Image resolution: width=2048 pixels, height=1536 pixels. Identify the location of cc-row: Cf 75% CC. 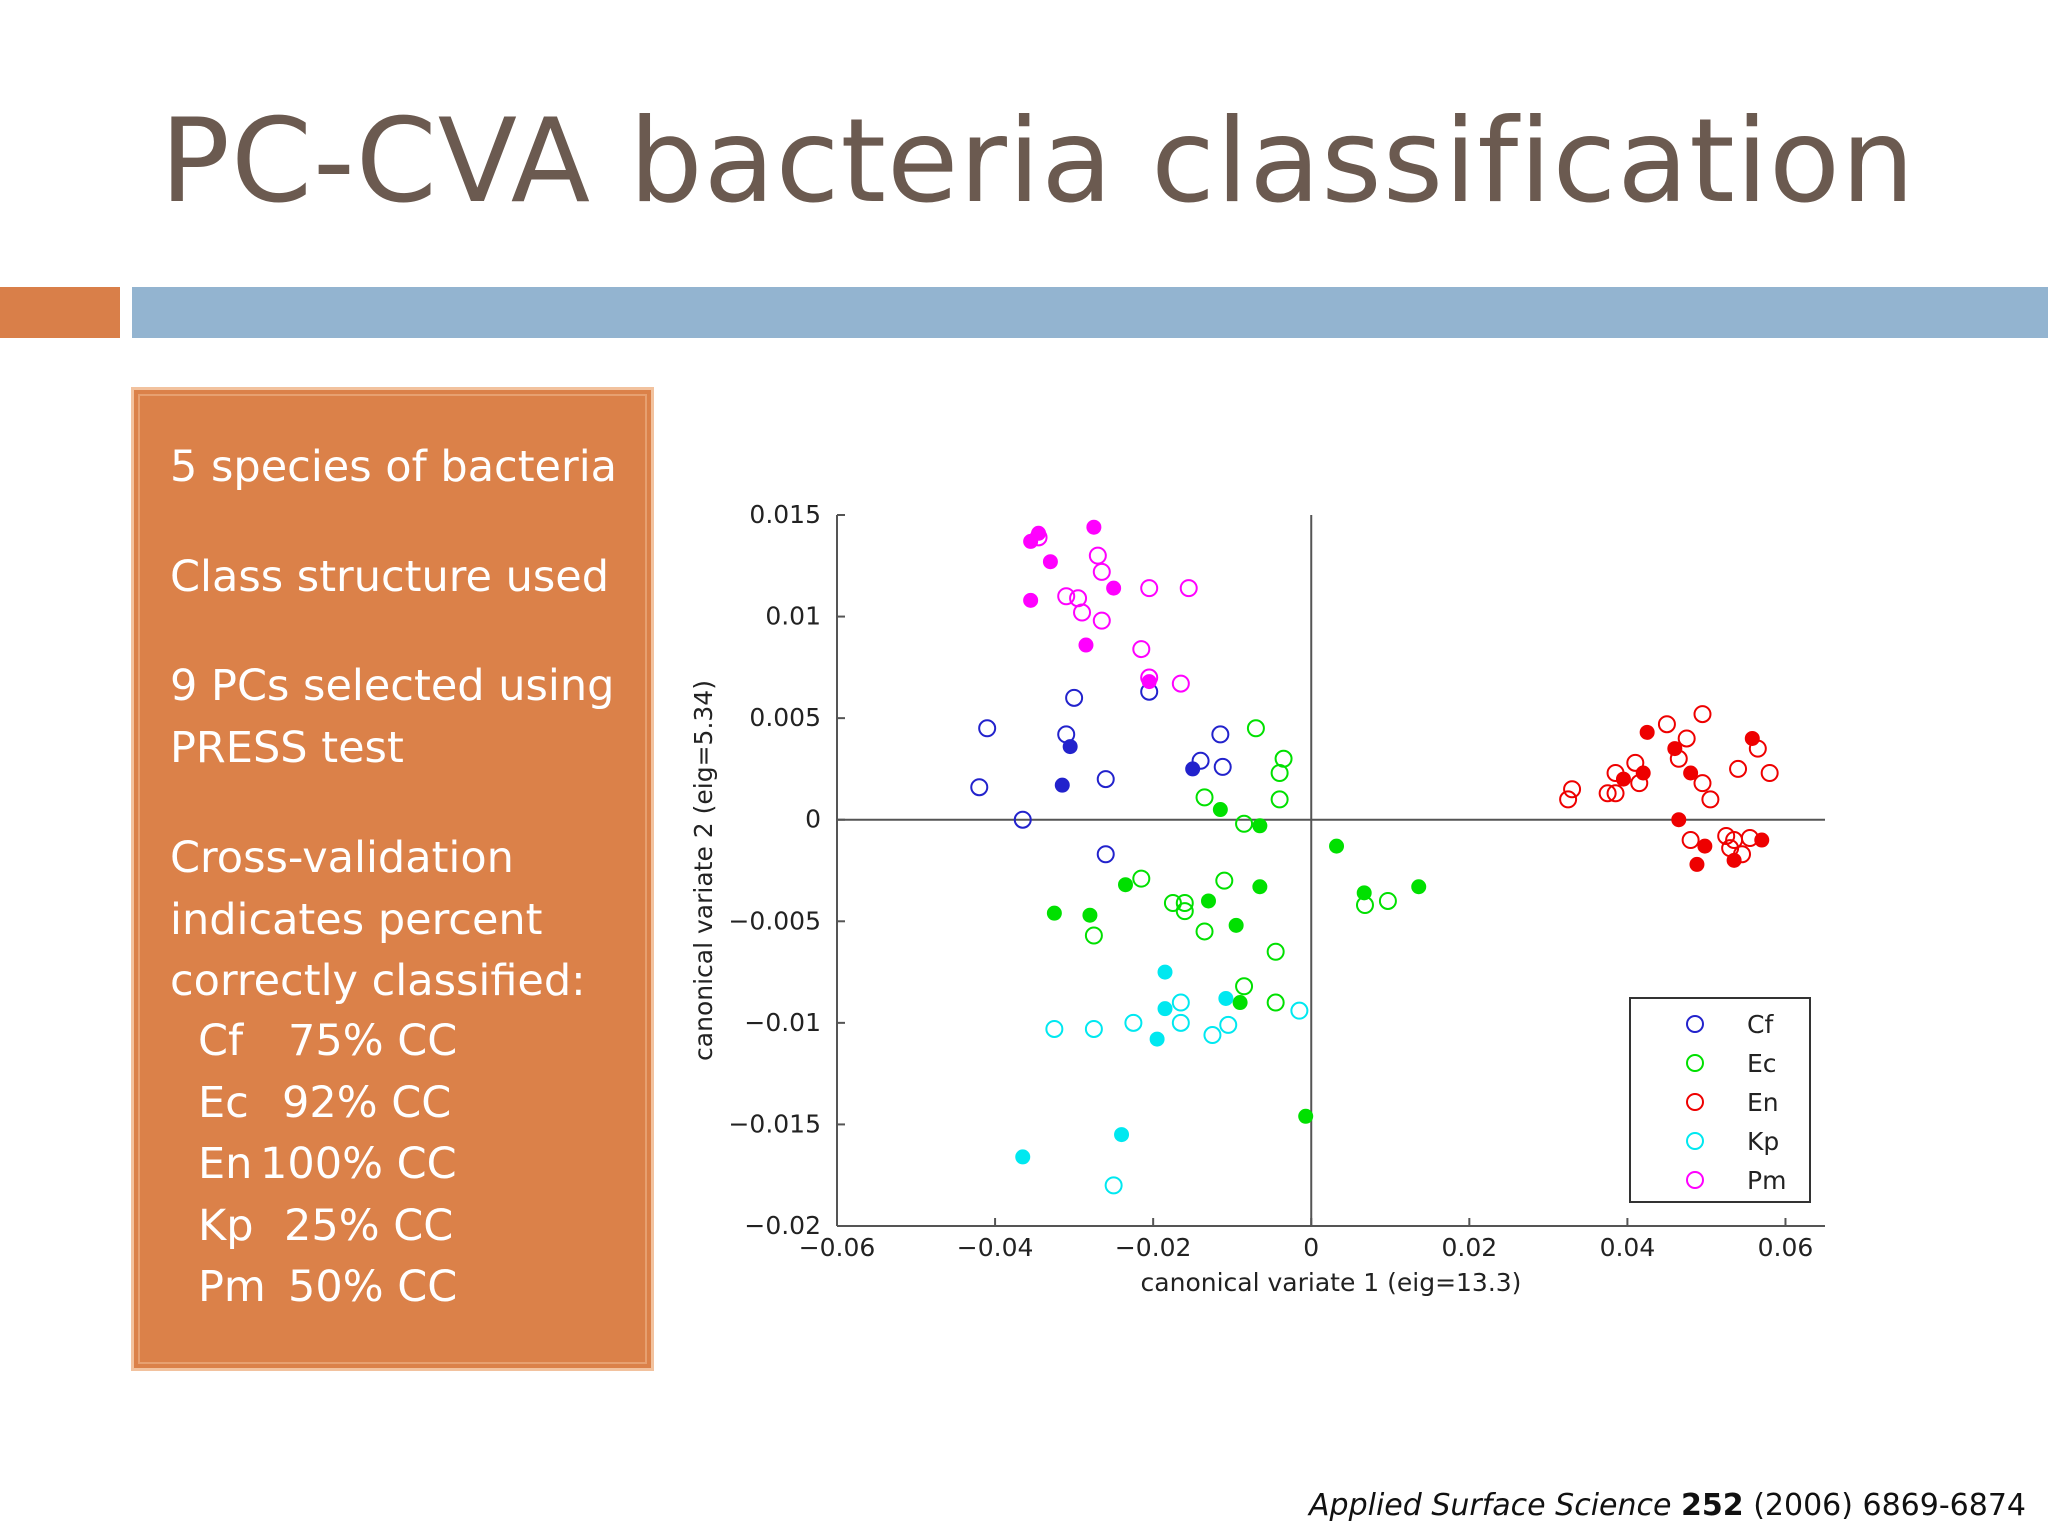
(327, 1041).